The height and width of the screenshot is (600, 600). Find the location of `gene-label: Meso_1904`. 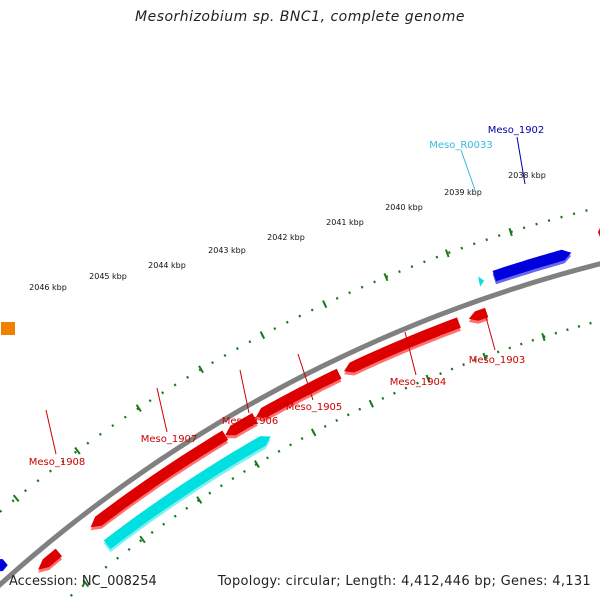

gene-label: Meso_1904 is located at coordinates (418, 382).